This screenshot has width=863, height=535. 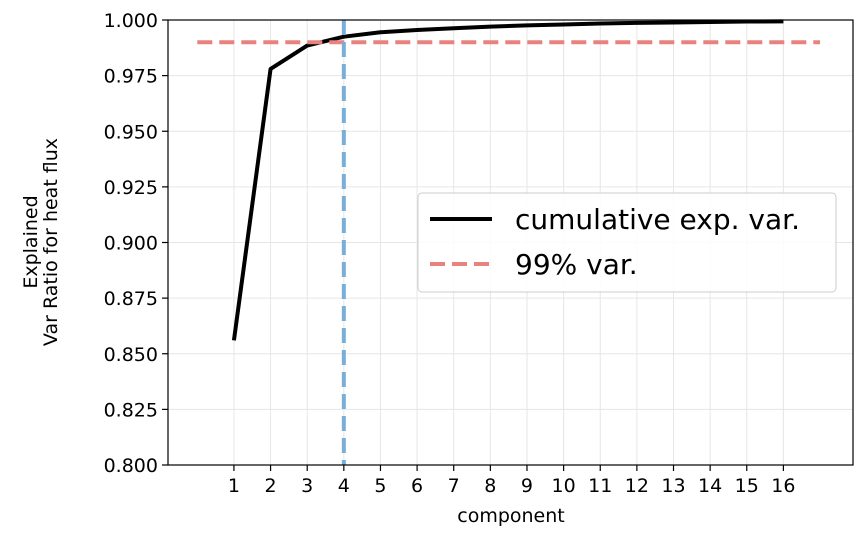 What do you see at coordinates (131, 132) in the screenshot?
I see `y-tick-label: 0.950` at bounding box center [131, 132].